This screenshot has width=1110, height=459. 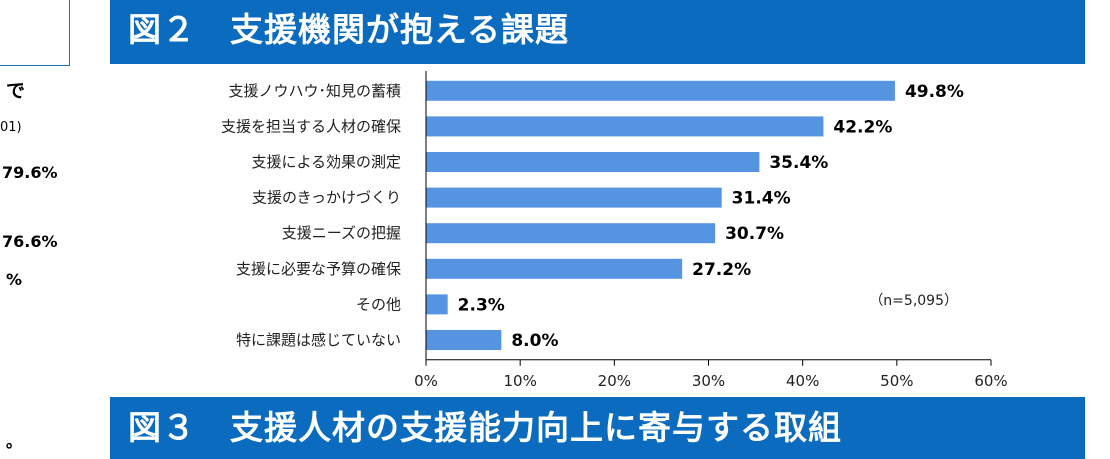 What do you see at coordinates (378, 304) in the screenshot?
I see `category-label-6: その他` at bounding box center [378, 304].